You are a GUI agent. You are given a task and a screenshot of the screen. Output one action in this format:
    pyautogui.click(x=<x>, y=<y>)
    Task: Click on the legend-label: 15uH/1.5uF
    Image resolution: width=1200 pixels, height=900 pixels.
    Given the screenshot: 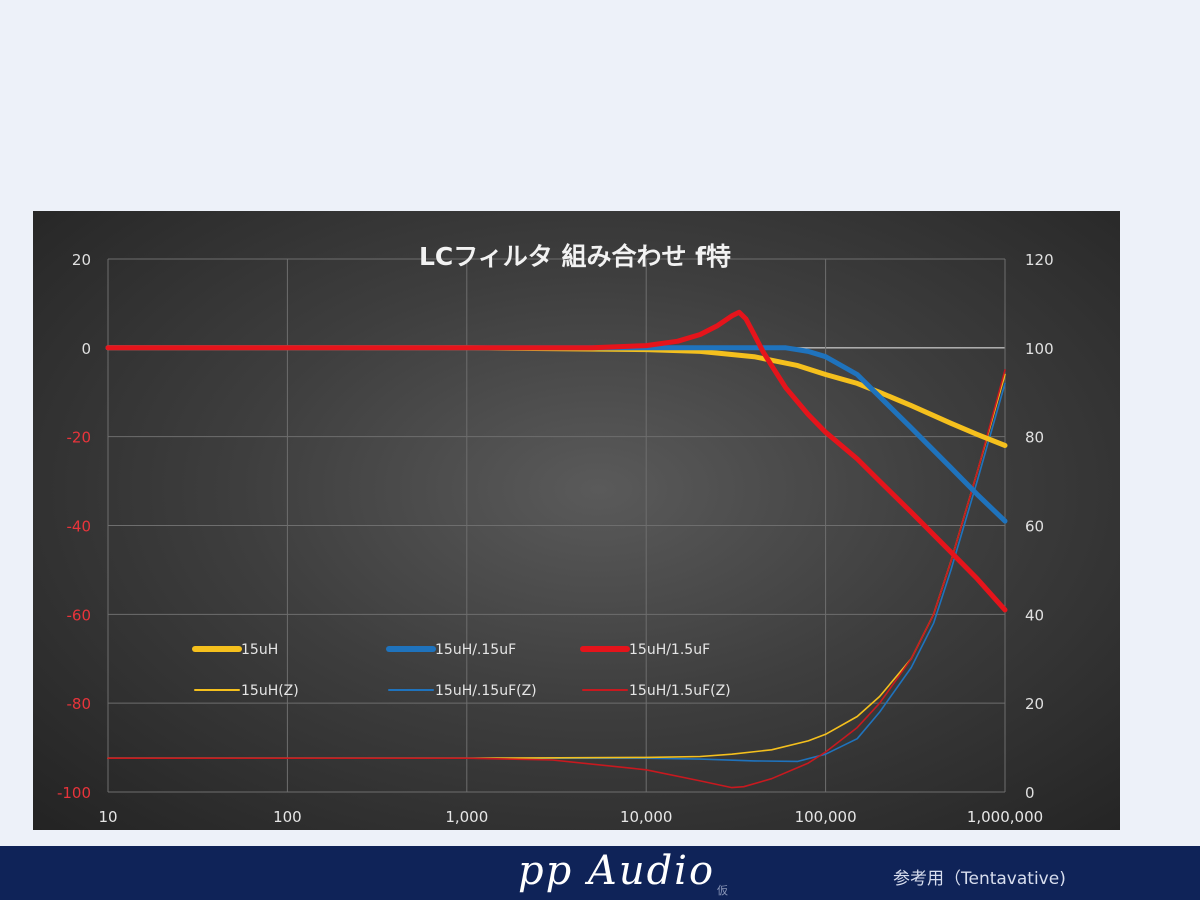 What is the action you would take?
    pyautogui.click(x=669, y=650)
    